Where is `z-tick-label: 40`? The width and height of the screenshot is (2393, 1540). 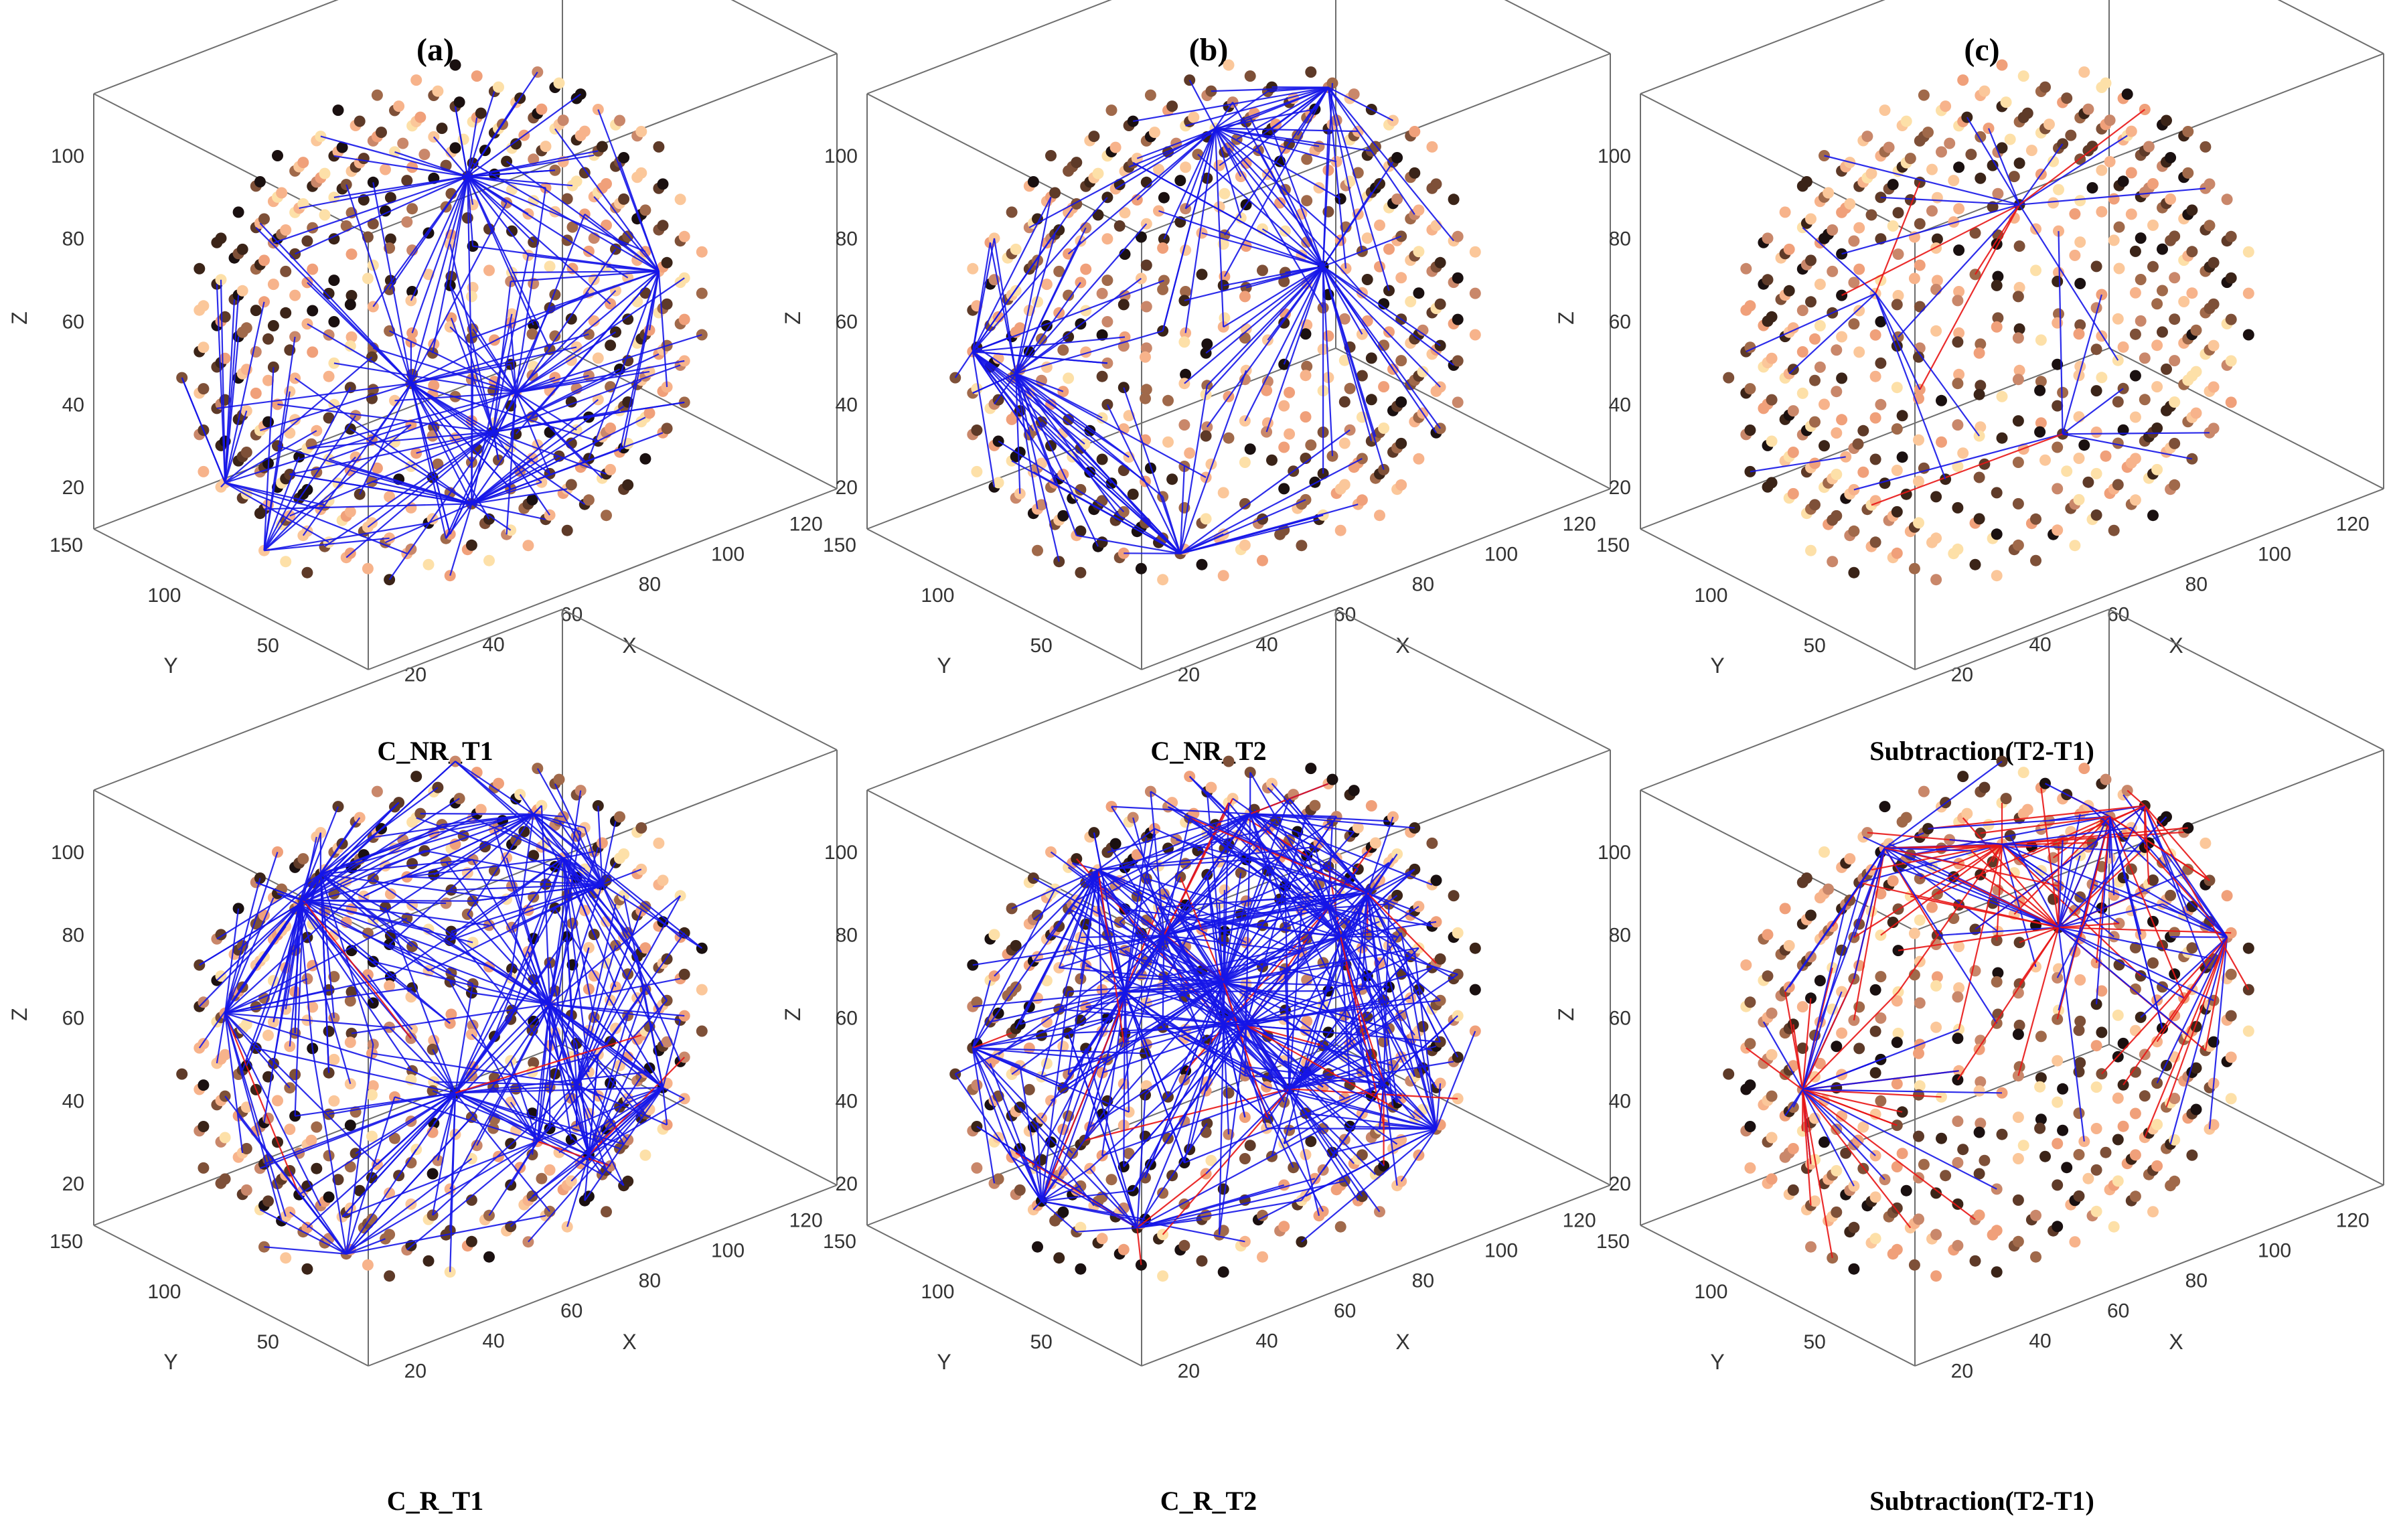 z-tick-label: 40 is located at coordinates (847, 1101).